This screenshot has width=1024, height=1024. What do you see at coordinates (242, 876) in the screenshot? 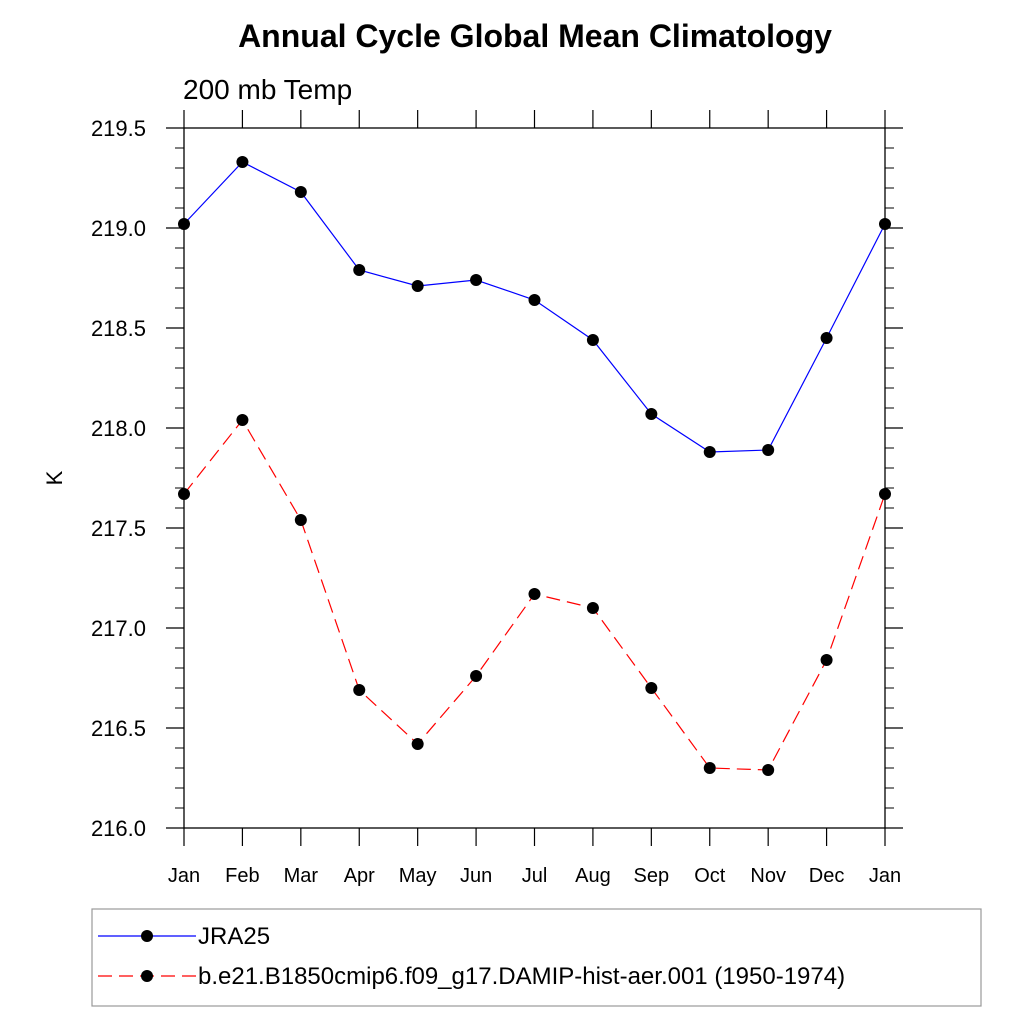
I see `x-tick-label: Feb` at bounding box center [242, 876].